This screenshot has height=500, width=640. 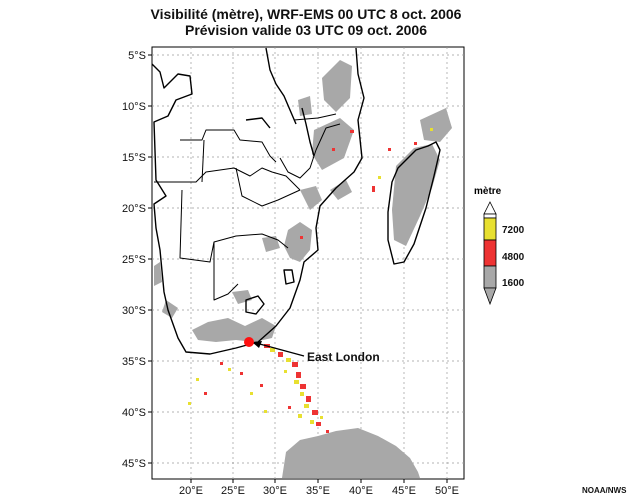 I want to click on lon-label: 45°E, so click(x=404, y=491).